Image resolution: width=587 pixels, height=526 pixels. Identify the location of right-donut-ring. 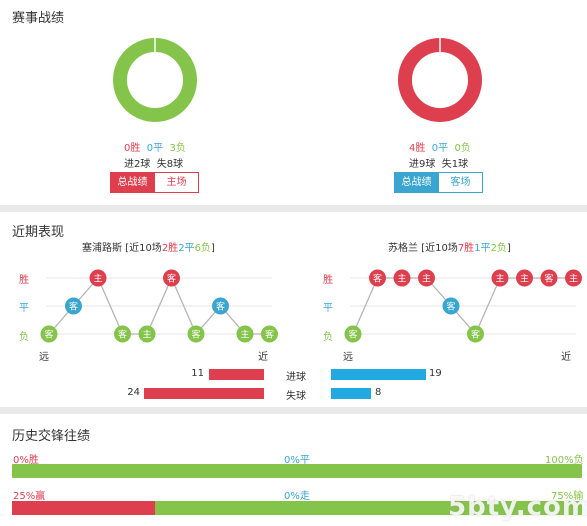
(440, 80).